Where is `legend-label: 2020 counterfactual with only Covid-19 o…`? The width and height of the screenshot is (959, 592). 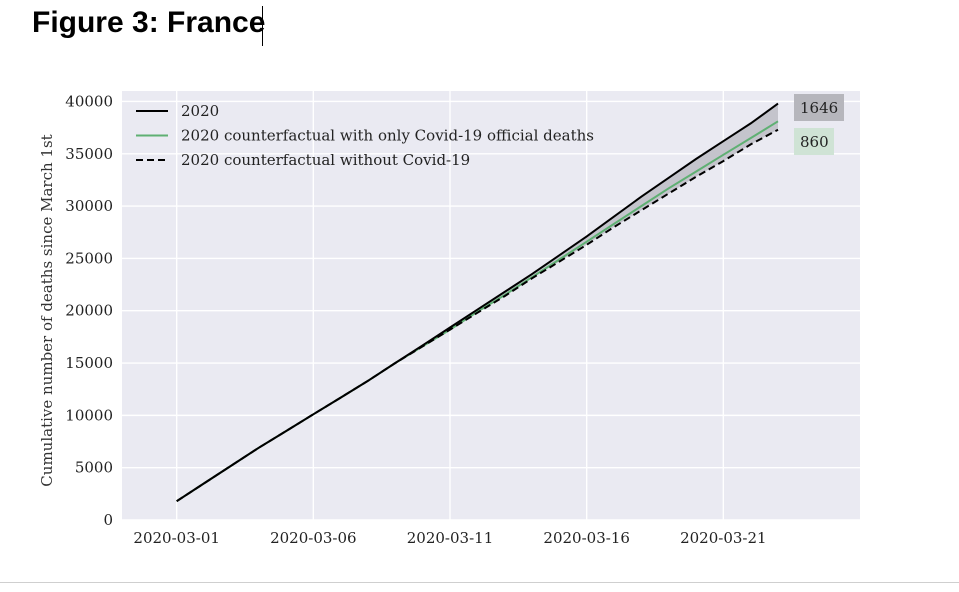 legend-label: 2020 counterfactual with only Covid-19 o… is located at coordinates (387, 136).